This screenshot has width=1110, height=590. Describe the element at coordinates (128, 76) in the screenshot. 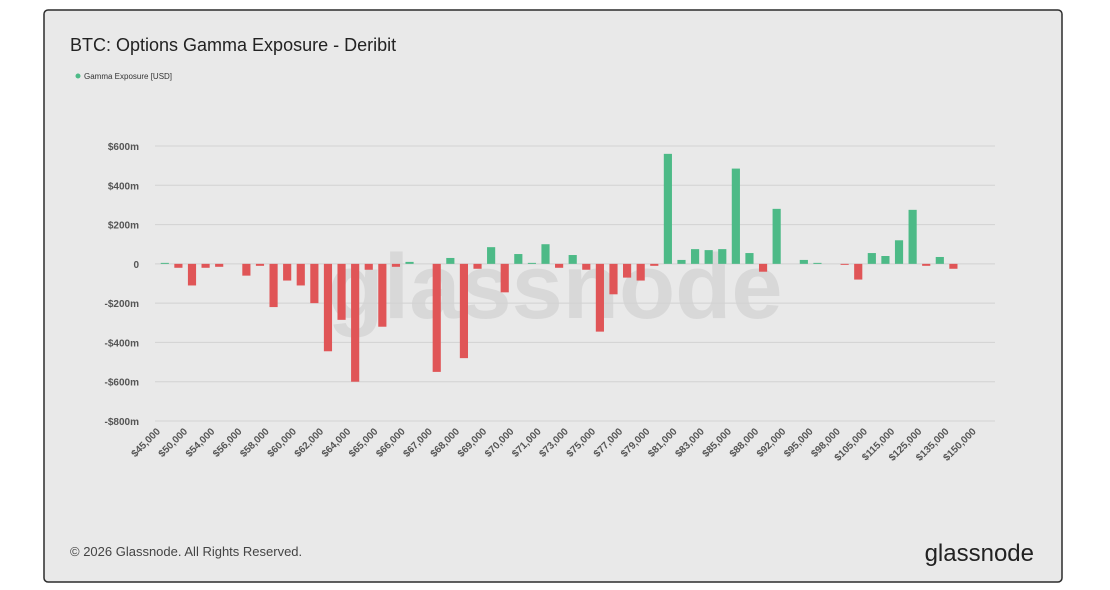

I see `legend-label: Gamma Exposure [USD]` at that location.